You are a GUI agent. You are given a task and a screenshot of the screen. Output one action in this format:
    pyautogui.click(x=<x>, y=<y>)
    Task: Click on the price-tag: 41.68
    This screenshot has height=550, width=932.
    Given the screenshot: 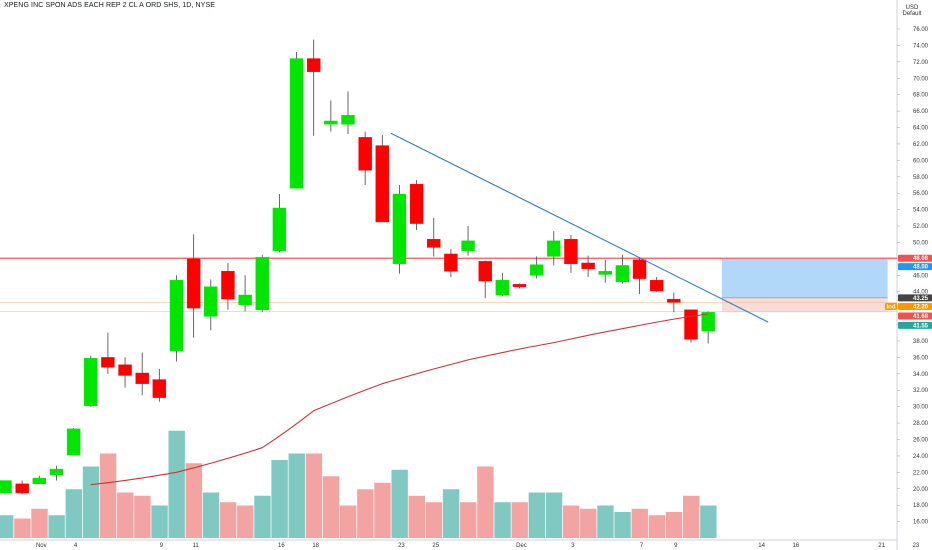 What is the action you would take?
    pyautogui.click(x=915, y=316)
    